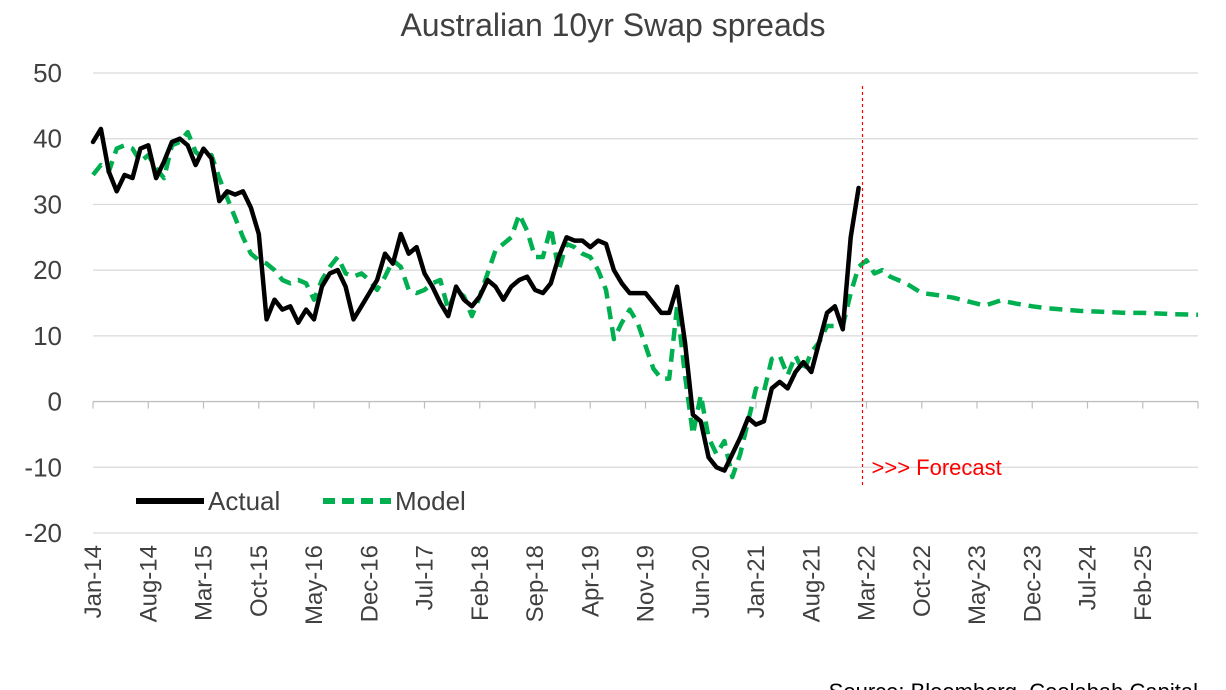 This screenshot has width=1226, height=690. What do you see at coordinates (535, 583) in the screenshot?
I see `x-tick-label: Sep-18` at bounding box center [535, 583].